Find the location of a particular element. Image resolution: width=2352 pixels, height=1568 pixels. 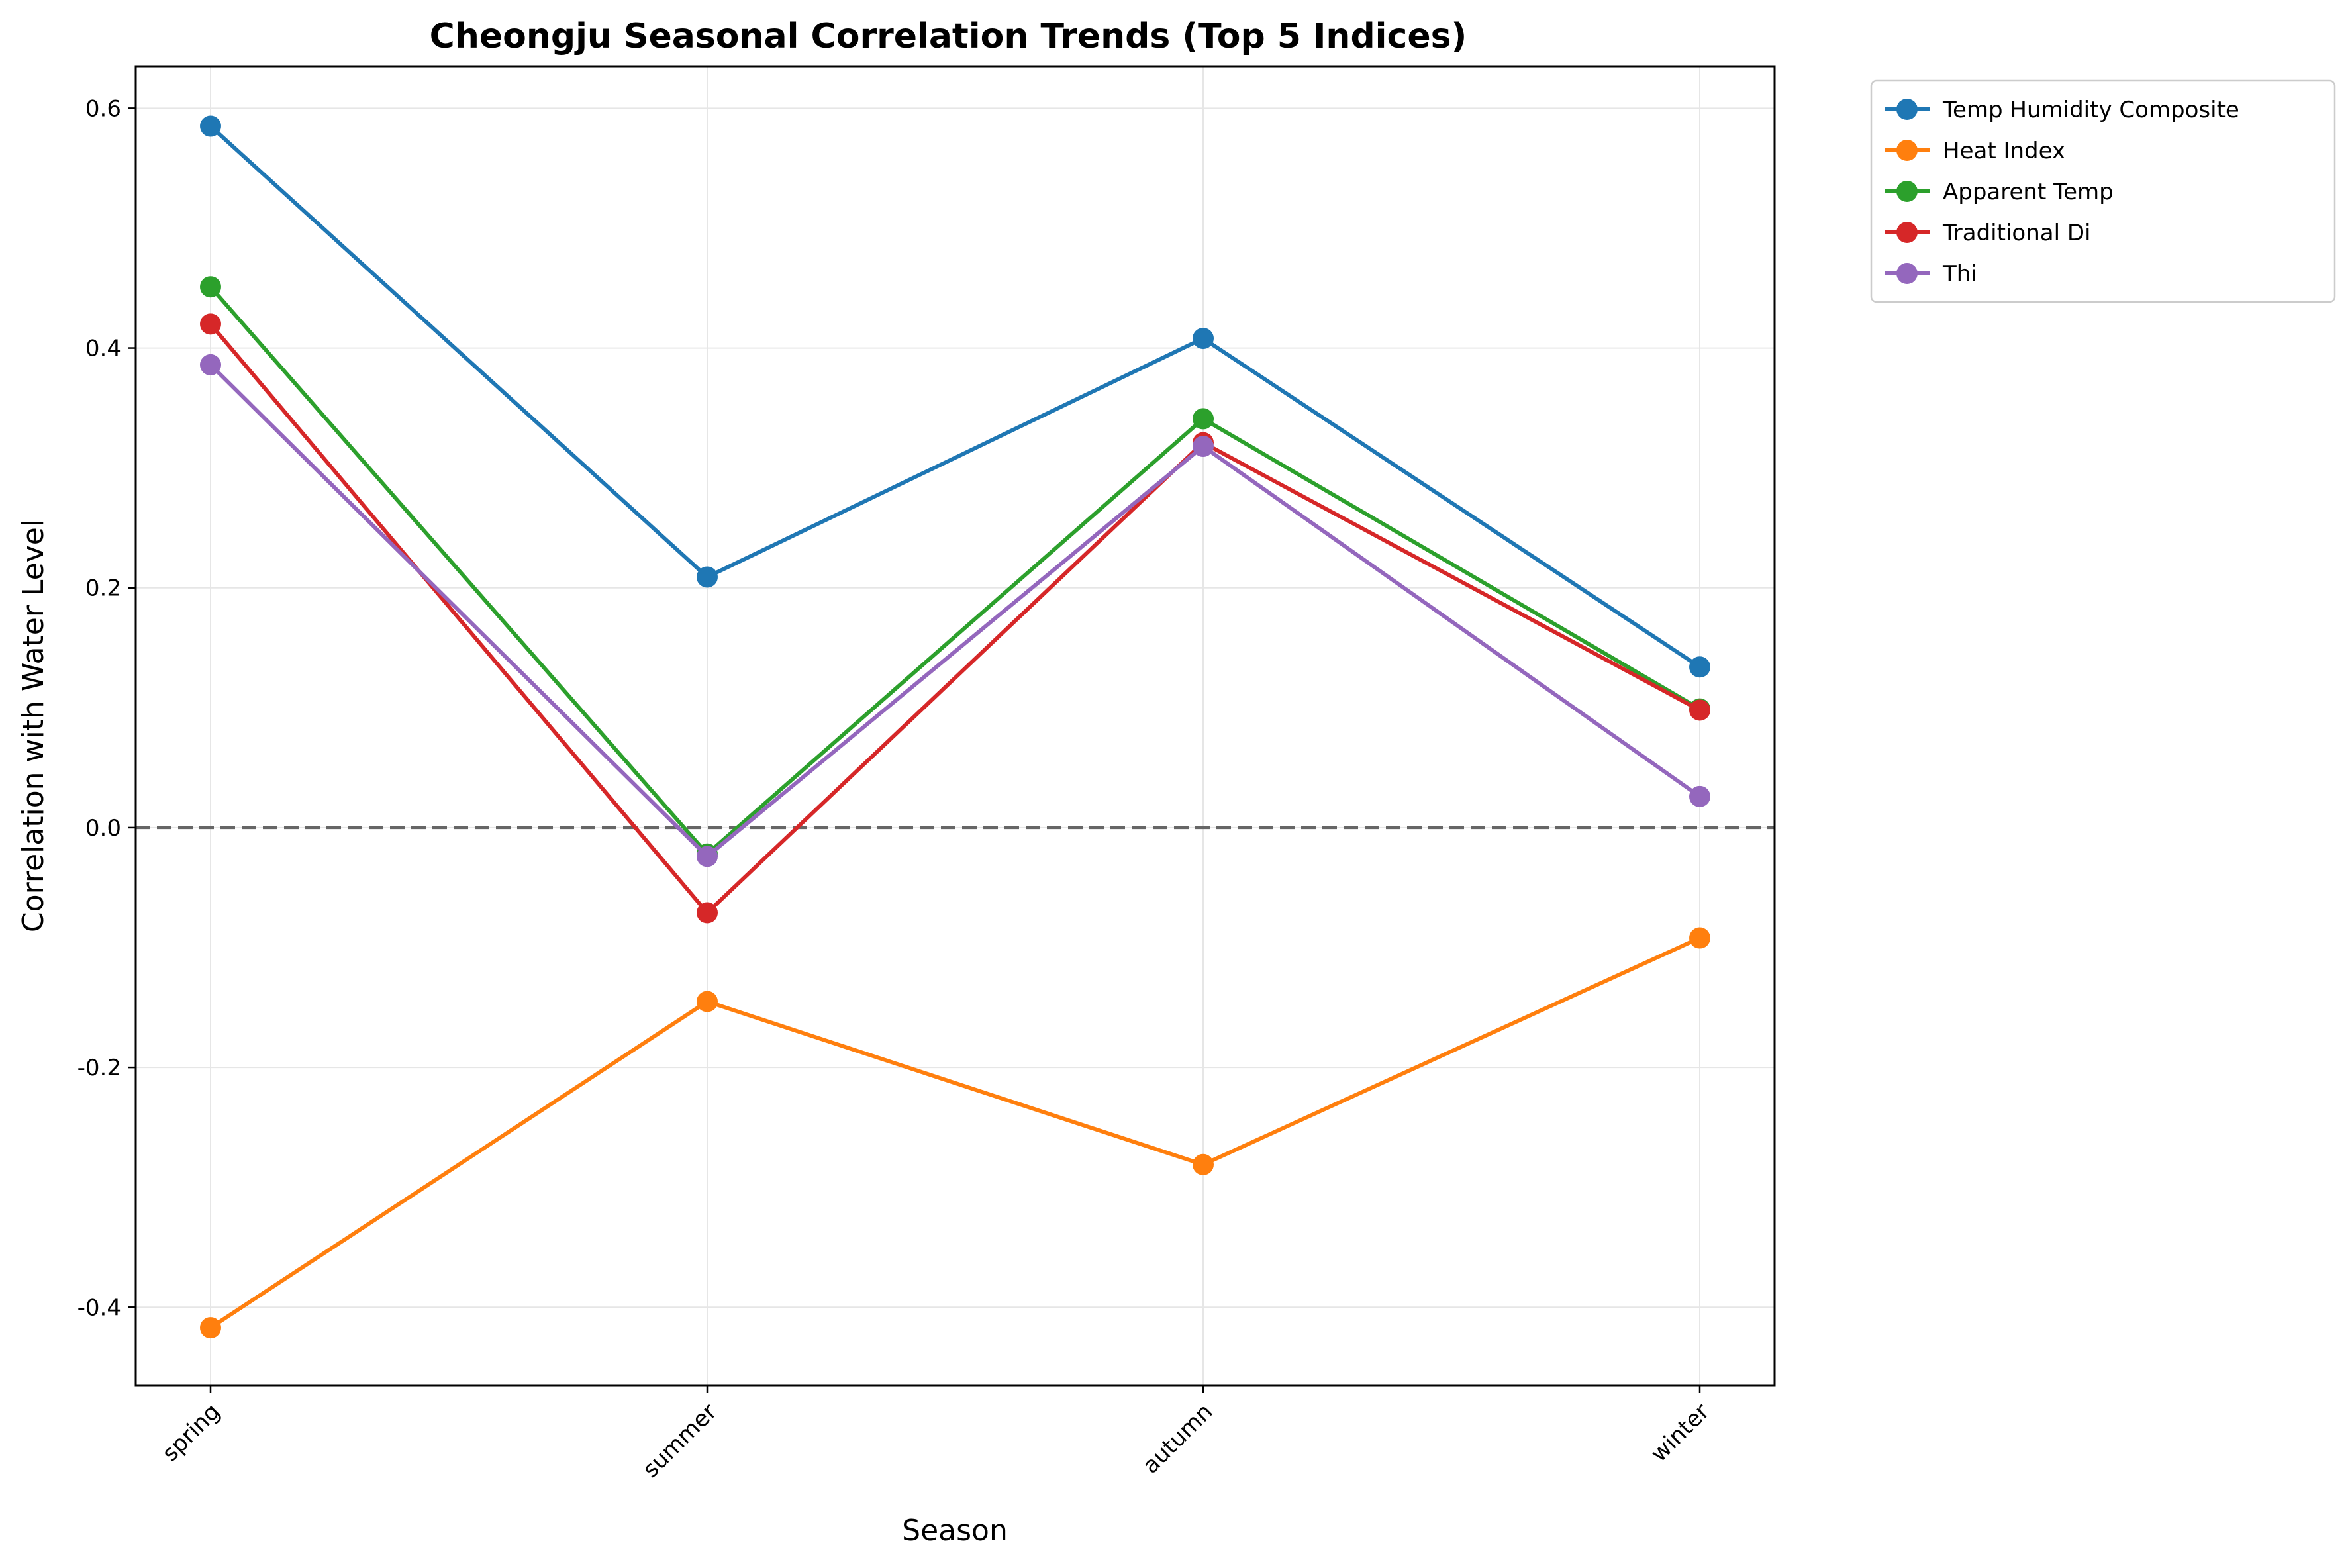

legend-item: Traditional Di is located at coordinates (1987, 233).